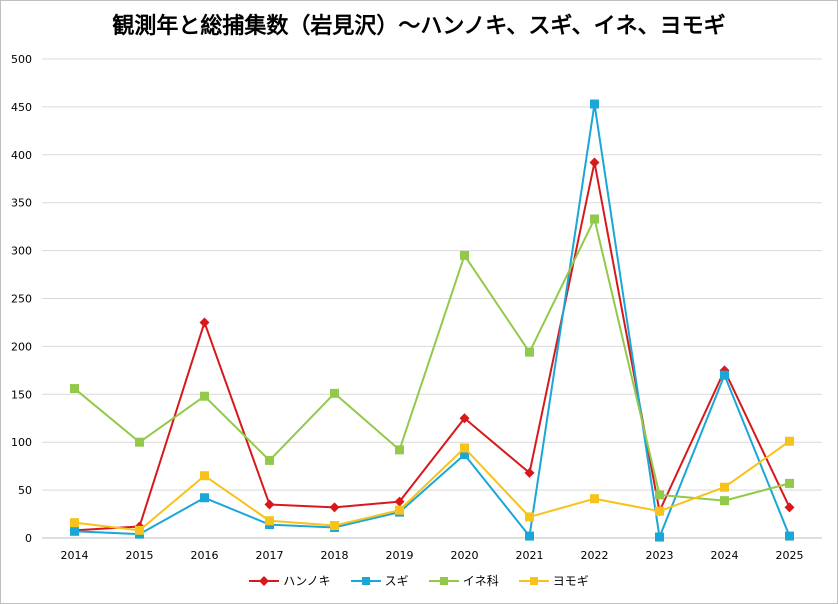 The height and width of the screenshot is (604, 838). I want to click on x-tick-label: 2017, so click(270, 555).